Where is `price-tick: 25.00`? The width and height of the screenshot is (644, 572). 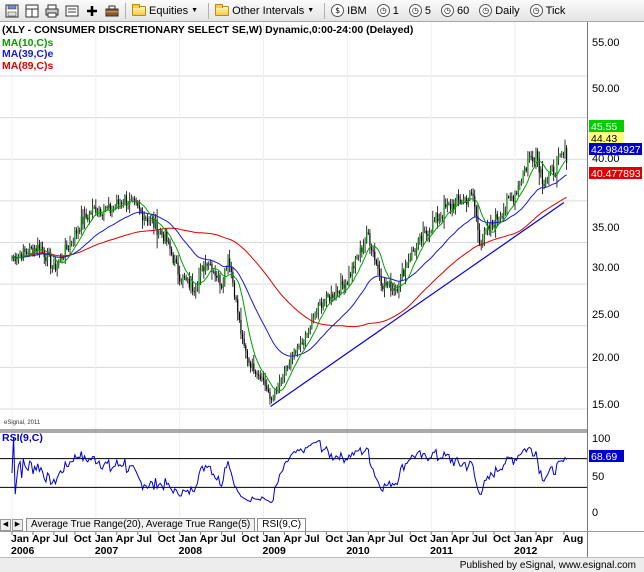
price-tick: 25.00 is located at coordinates (606, 315).